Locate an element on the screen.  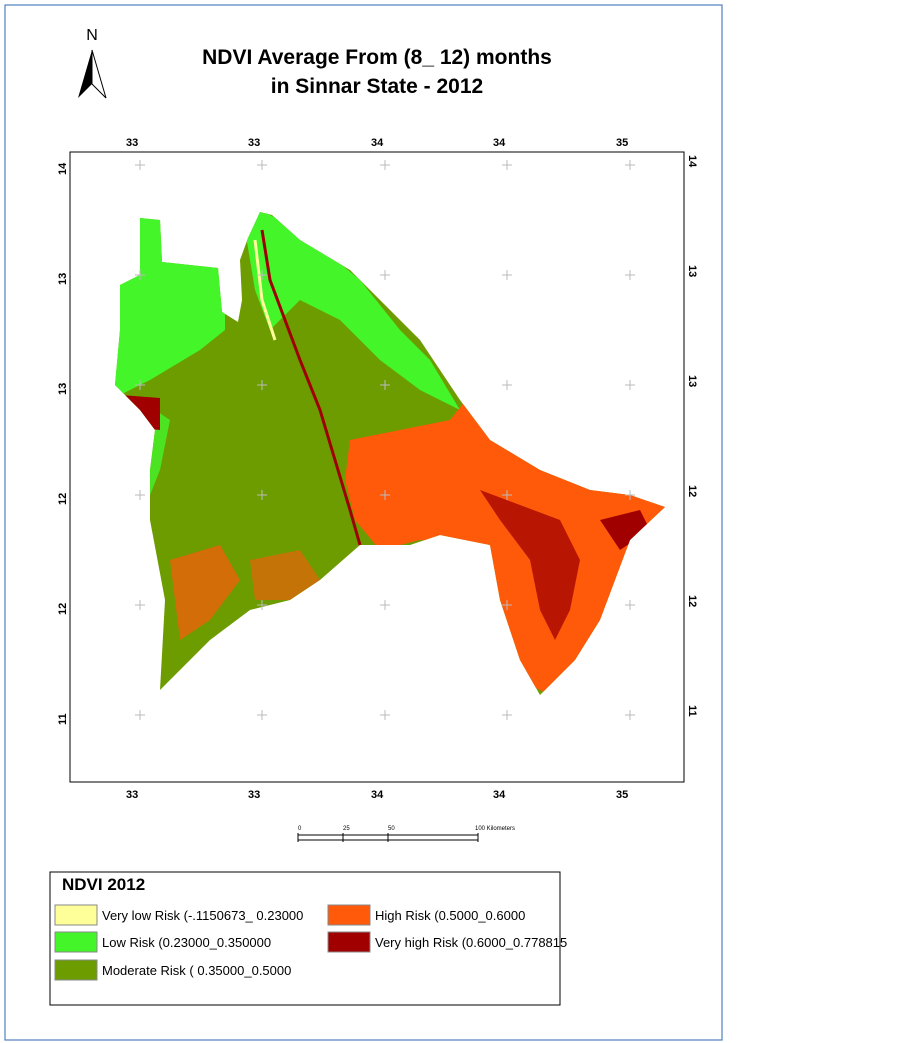
legend-label: Very low Risk (-.1150673_ 0.23000 is located at coordinates (202, 915).